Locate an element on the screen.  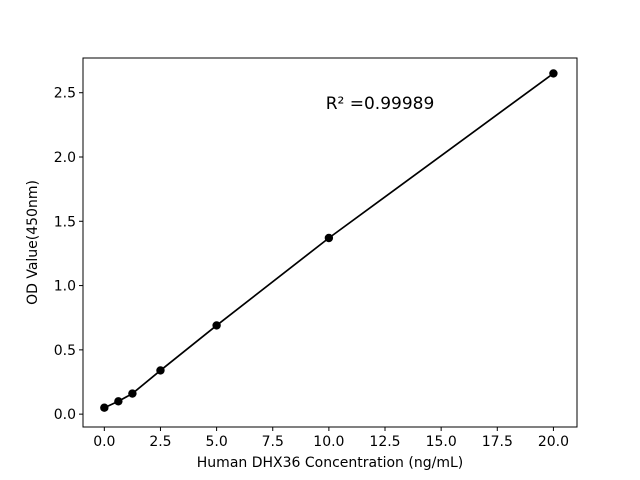
y-tick-label: 1.5 is located at coordinates (65, 222).